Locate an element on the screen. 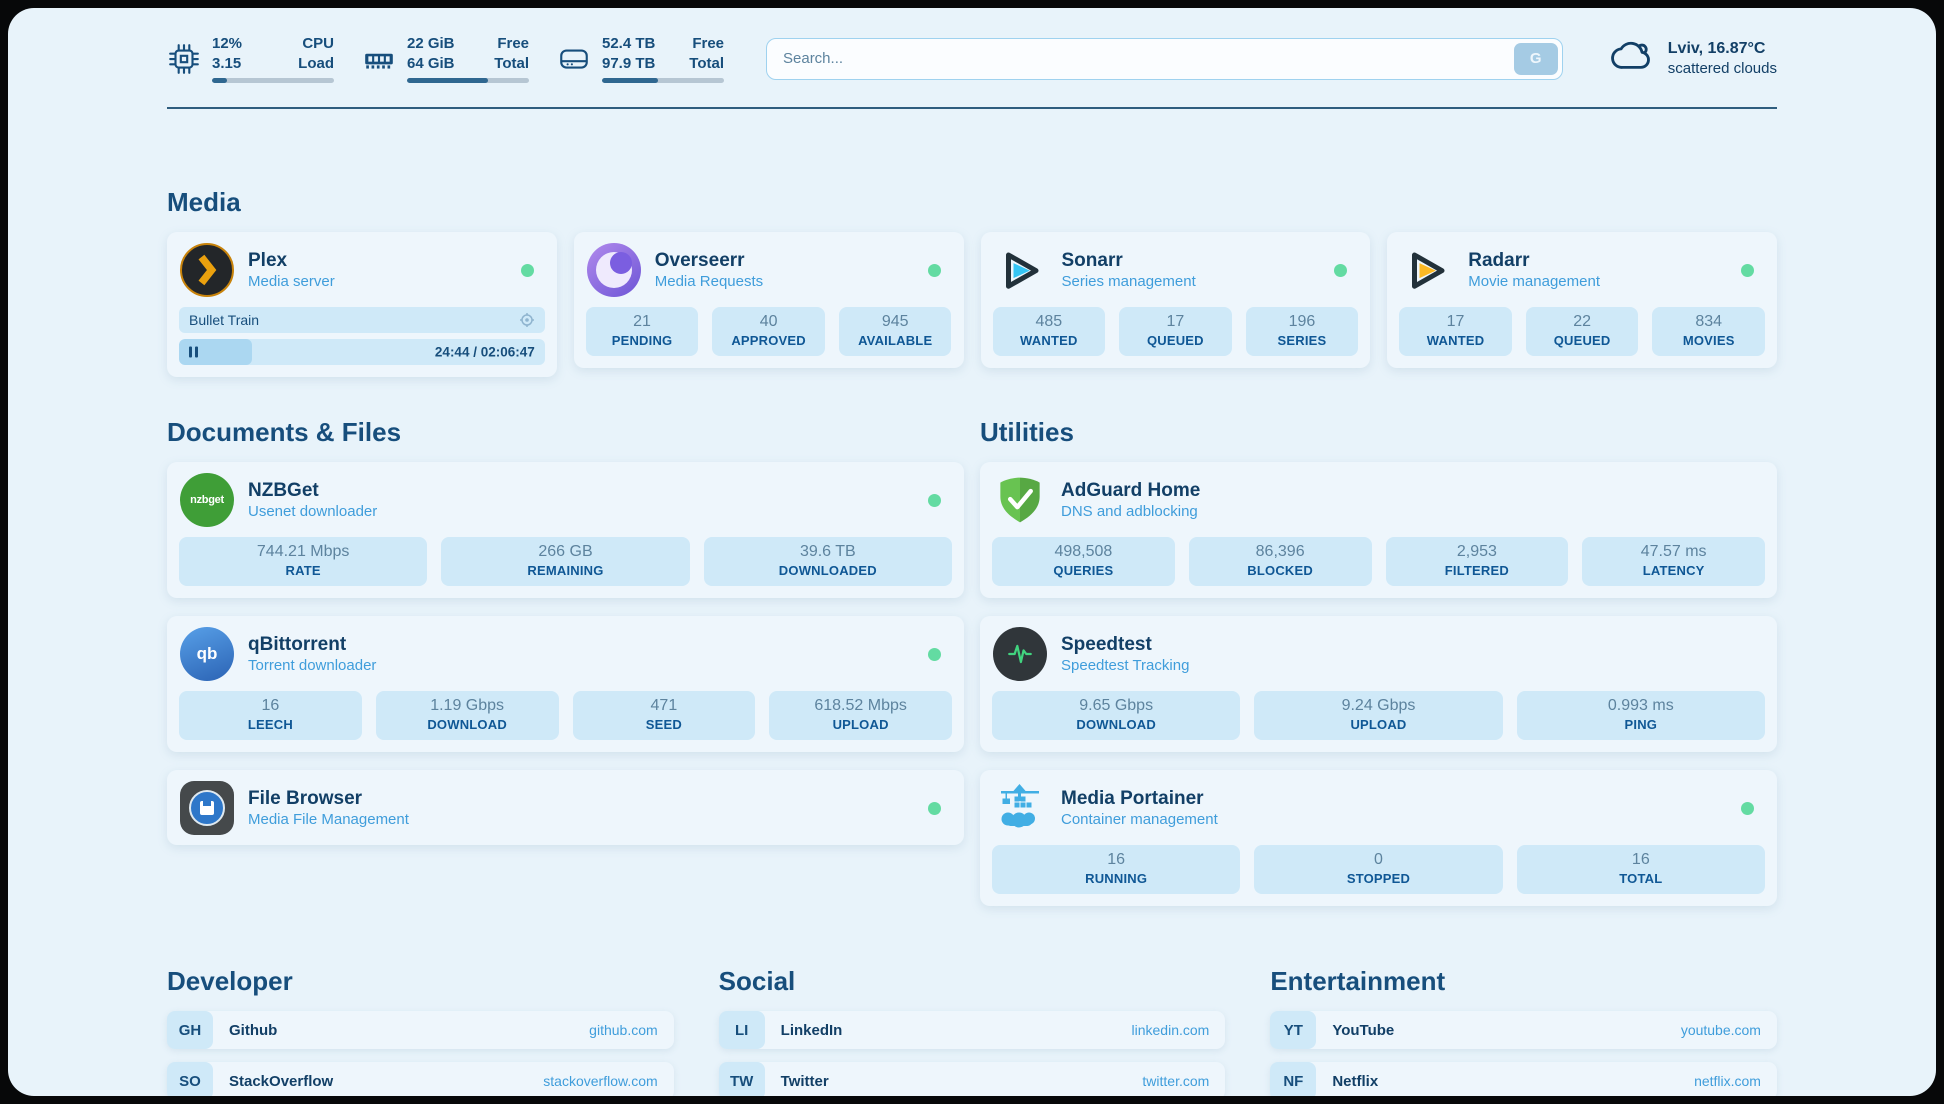  app-subtitle: DNS and adblocking is located at coordinates (1129, 511).